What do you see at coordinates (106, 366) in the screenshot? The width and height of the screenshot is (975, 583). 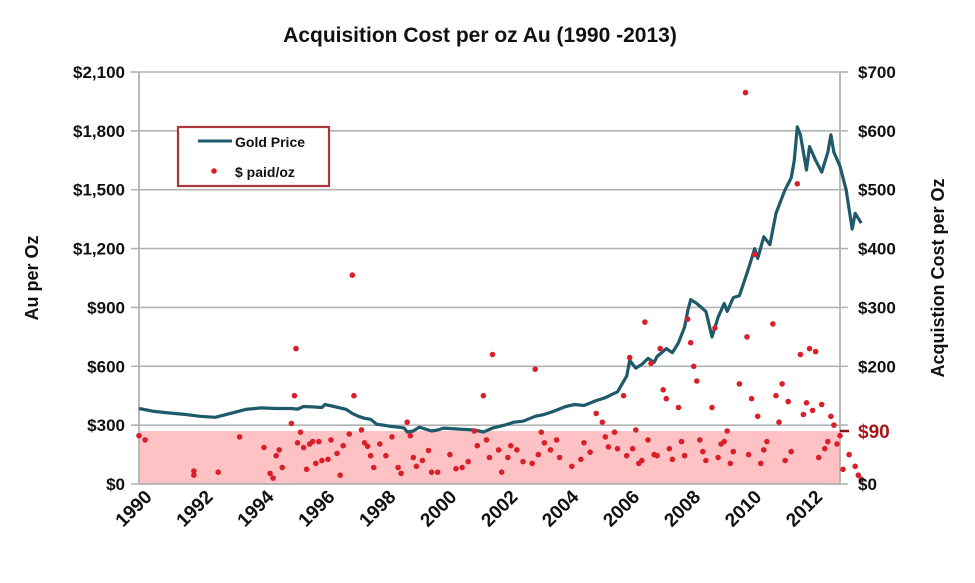 I see `y-left-tick-label: $600` at bounding box center [106, 366].